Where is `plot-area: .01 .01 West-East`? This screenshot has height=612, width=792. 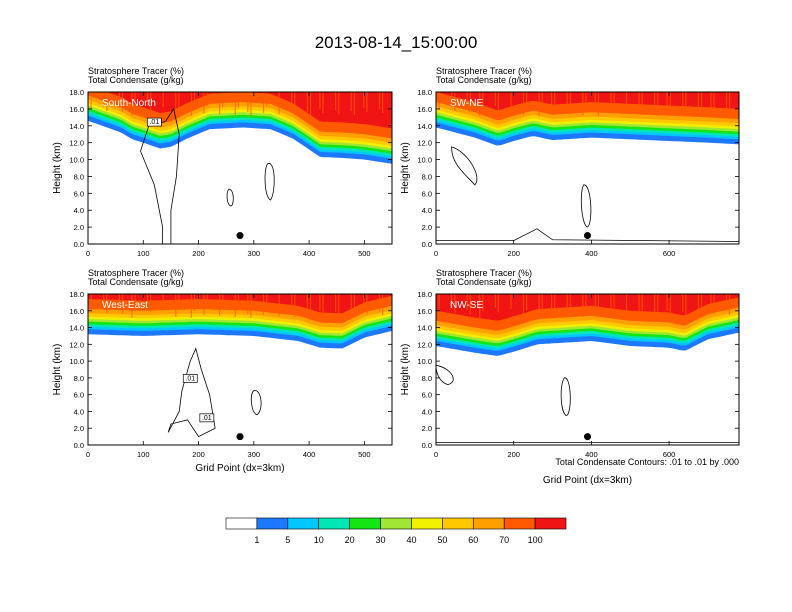 plot-area: .01 .01 West-East is located at coordinates (240, 369).